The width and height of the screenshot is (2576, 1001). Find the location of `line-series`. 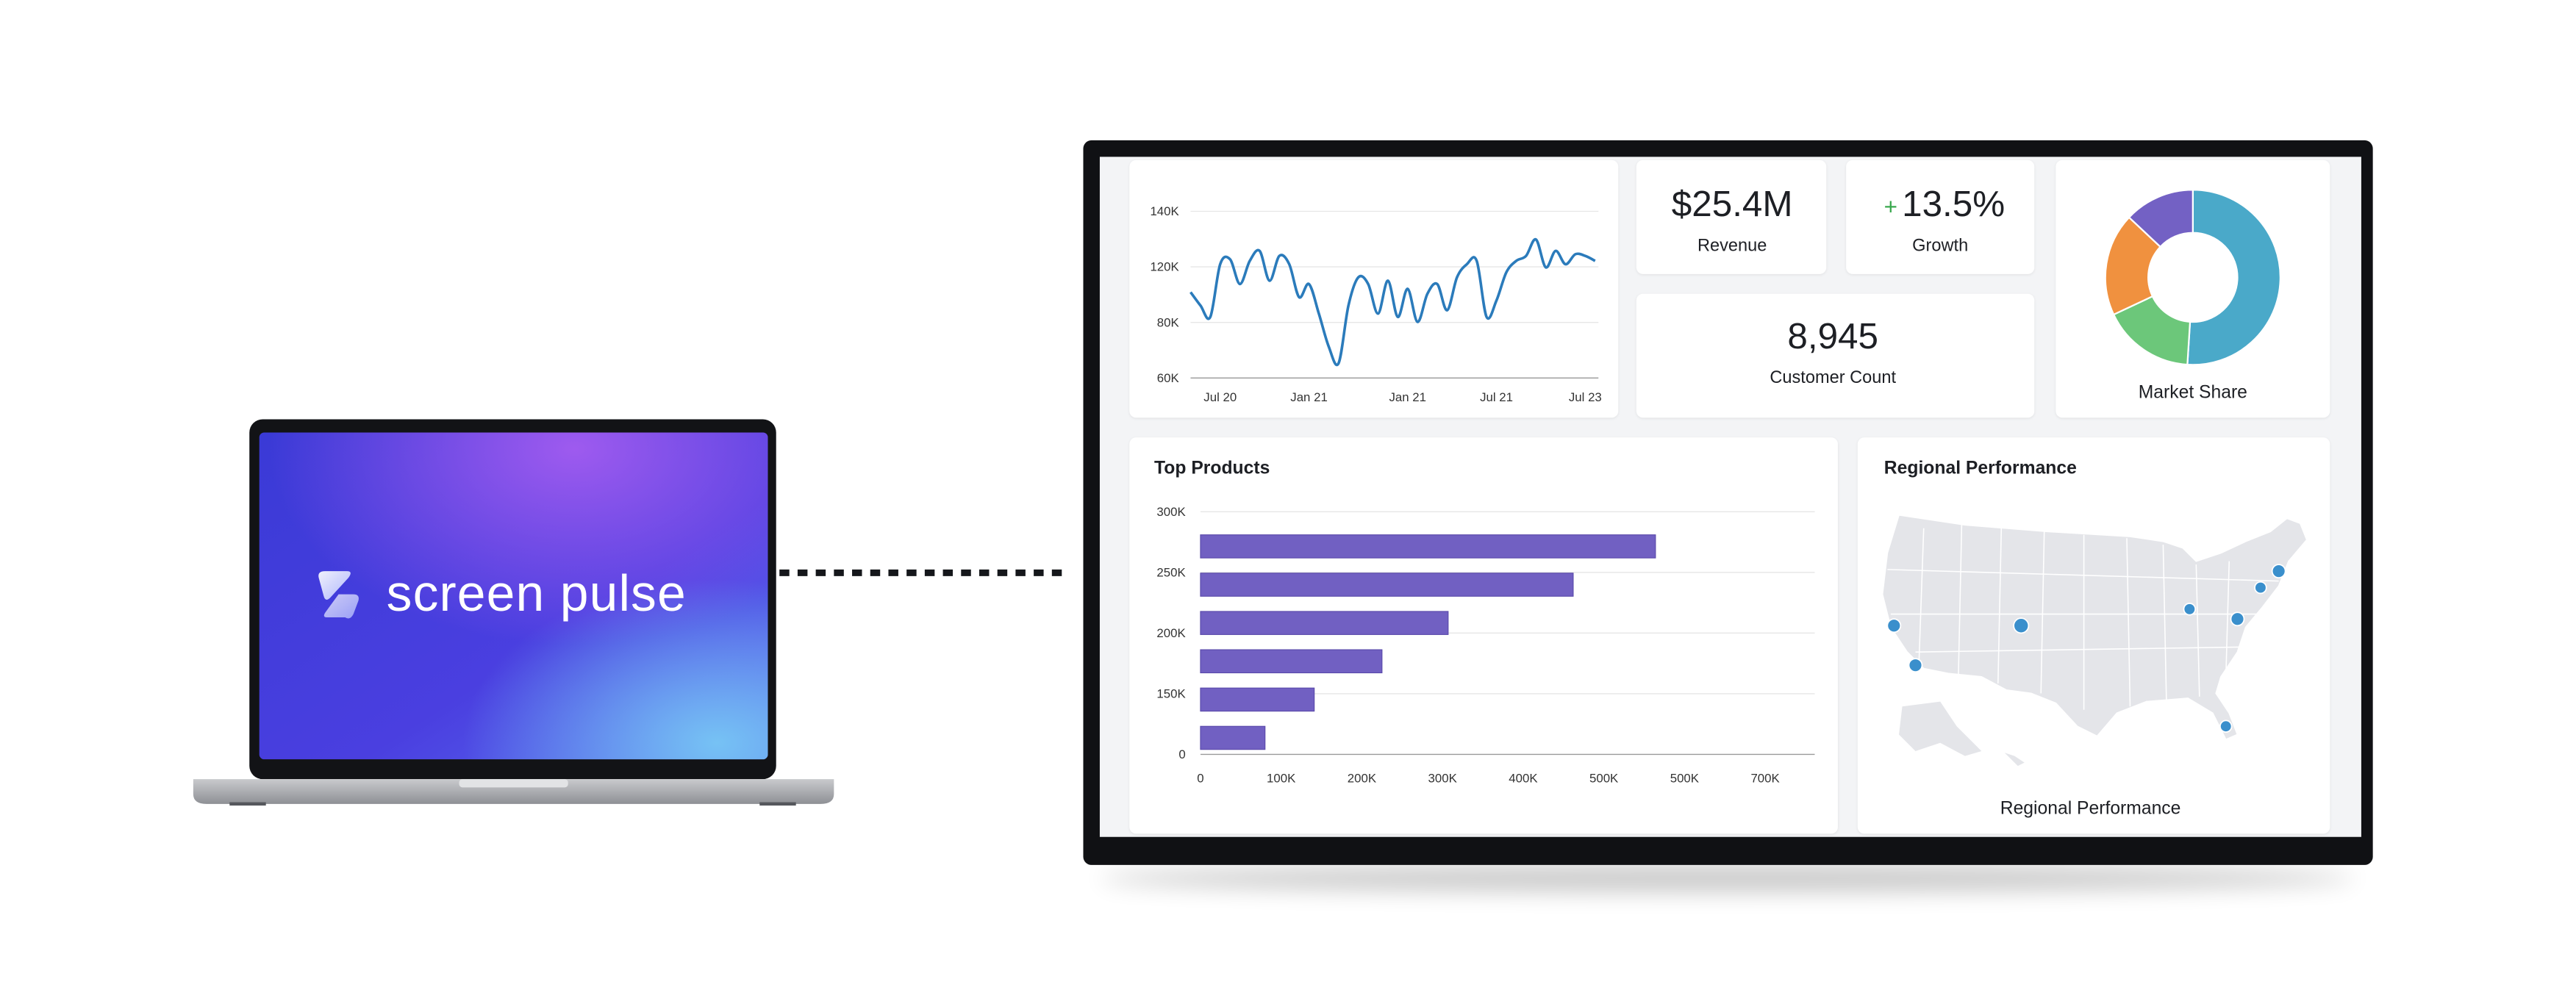

line-series is located at coordinates (1392, 302).